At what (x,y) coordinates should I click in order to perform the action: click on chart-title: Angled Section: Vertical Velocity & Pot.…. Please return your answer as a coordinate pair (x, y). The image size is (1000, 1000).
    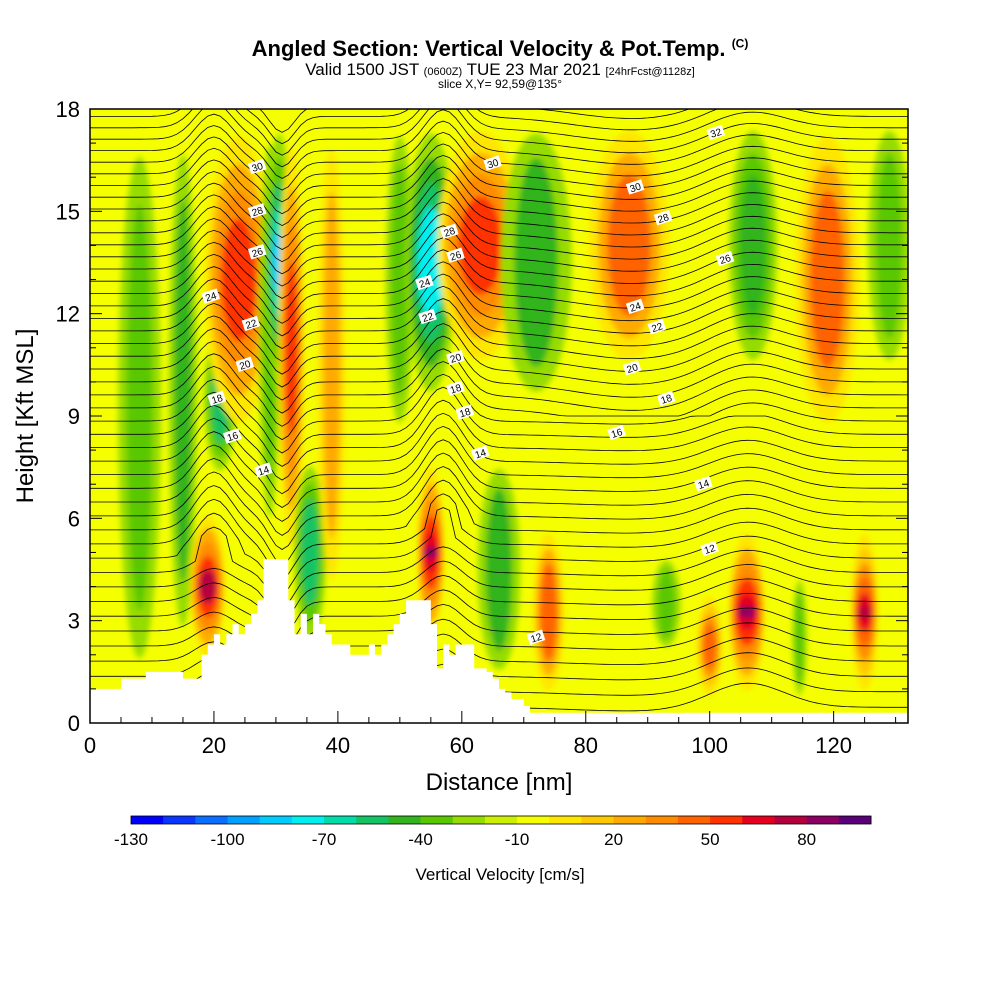
    Looking at the image, I should click on (500, 49).